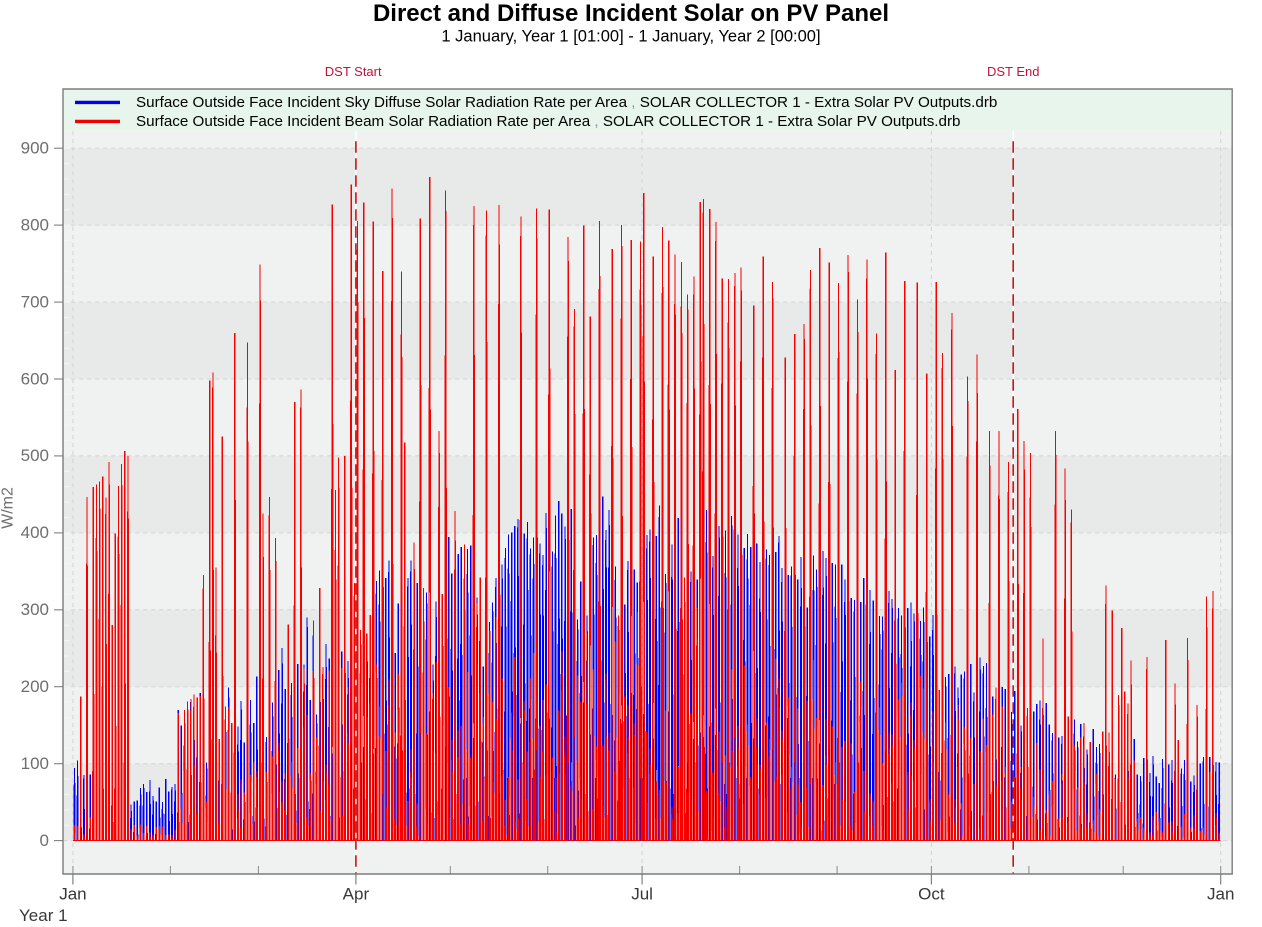 The height and width of the screenshot is (927, 1262). What do you see at coordinates (35, 455) in the screenshot?
I see `svg-text: 500` at bounding box center [35, 455].